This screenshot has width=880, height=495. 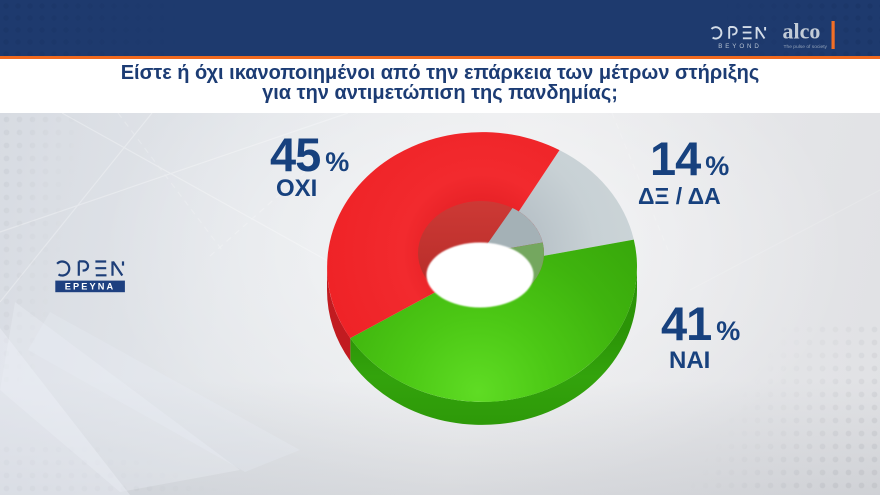 I want to click on svg-text: The pulse of society, so click(x=806, y=47).